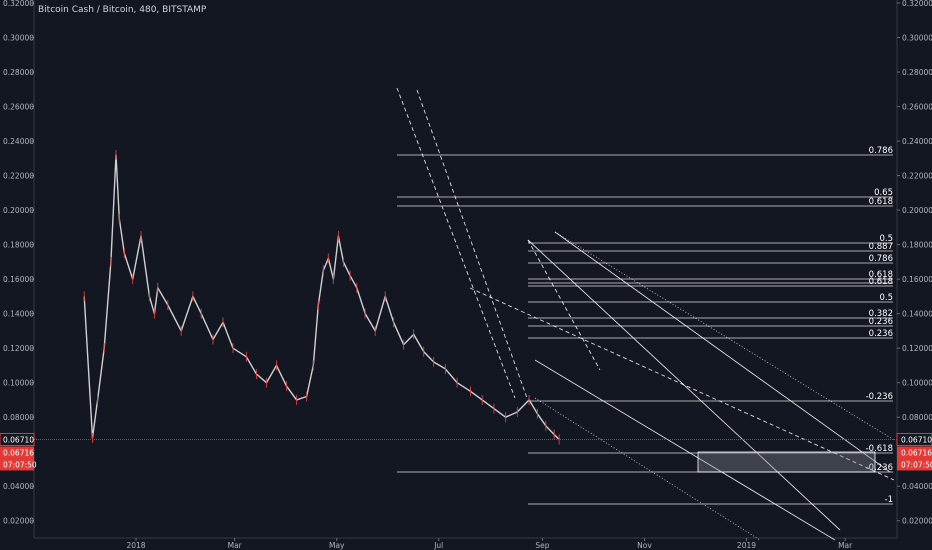 The width and height of the screenshot is (932, 550). I want to click on price-label-left: 0.06716, so click(18, 452).